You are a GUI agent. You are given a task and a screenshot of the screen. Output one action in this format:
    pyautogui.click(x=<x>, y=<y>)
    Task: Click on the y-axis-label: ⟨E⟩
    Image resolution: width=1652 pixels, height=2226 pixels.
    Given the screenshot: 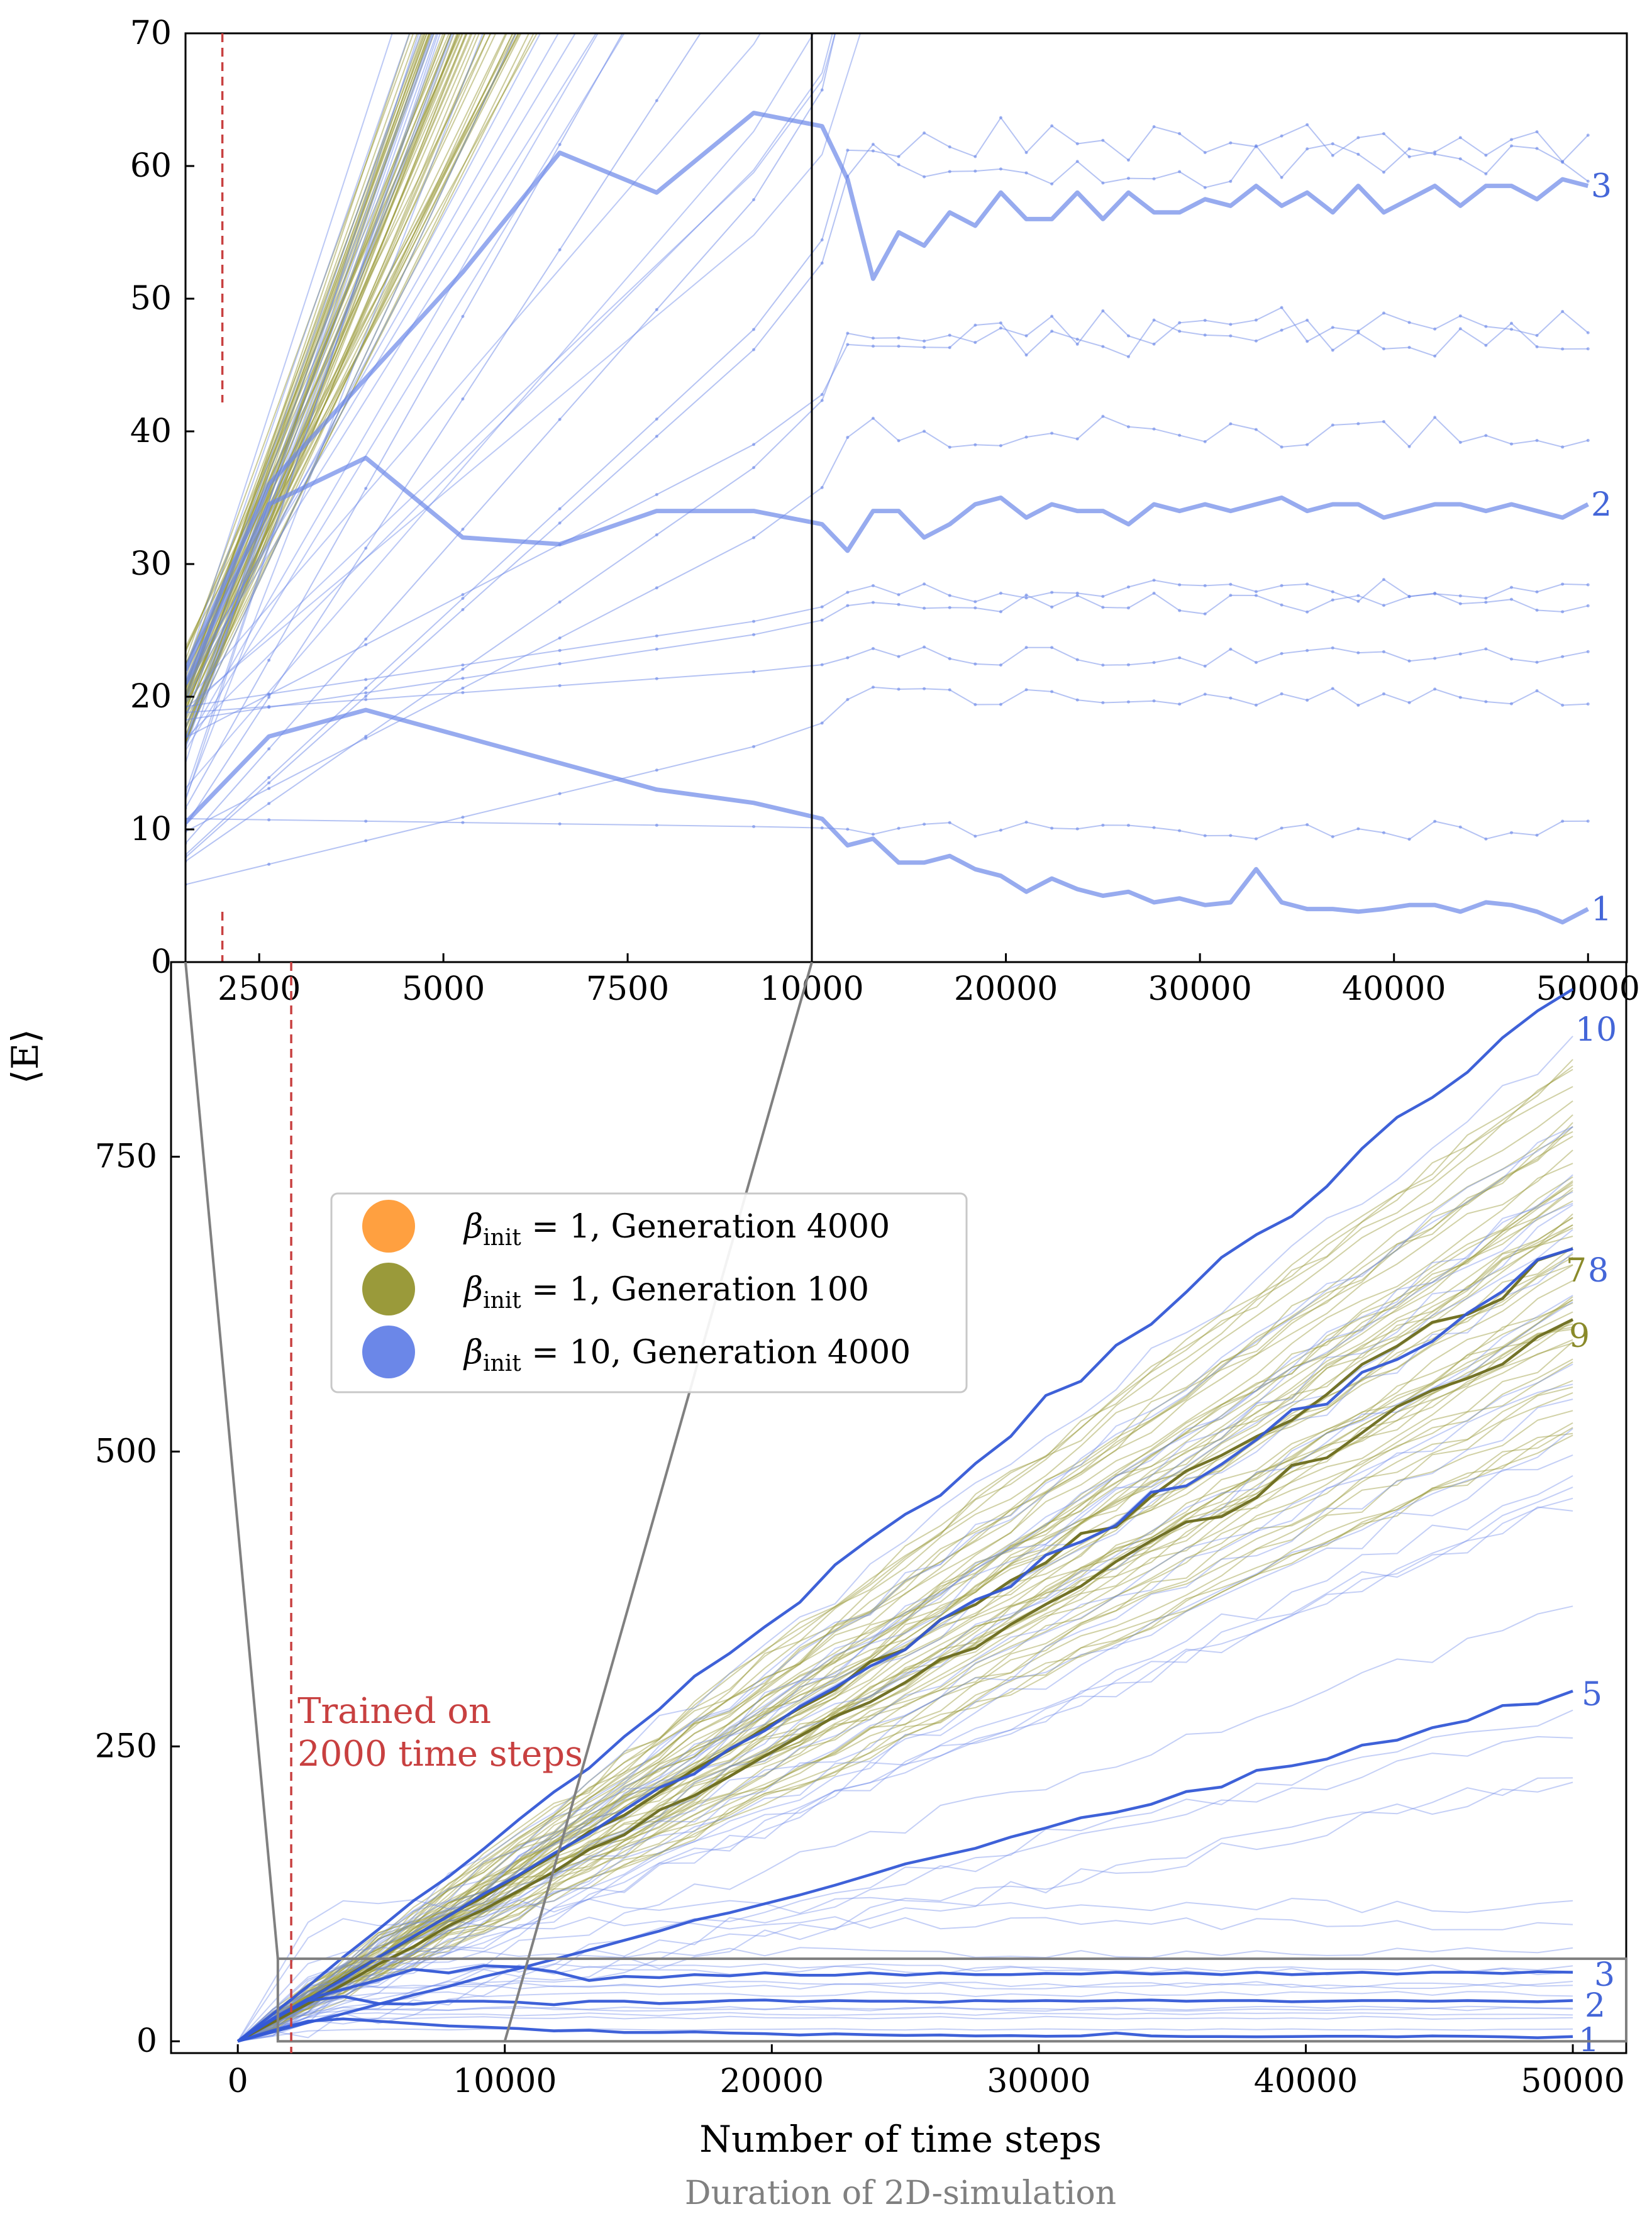 What is the action you would take?
    pyautogui.click(x=25, y=1056)
    